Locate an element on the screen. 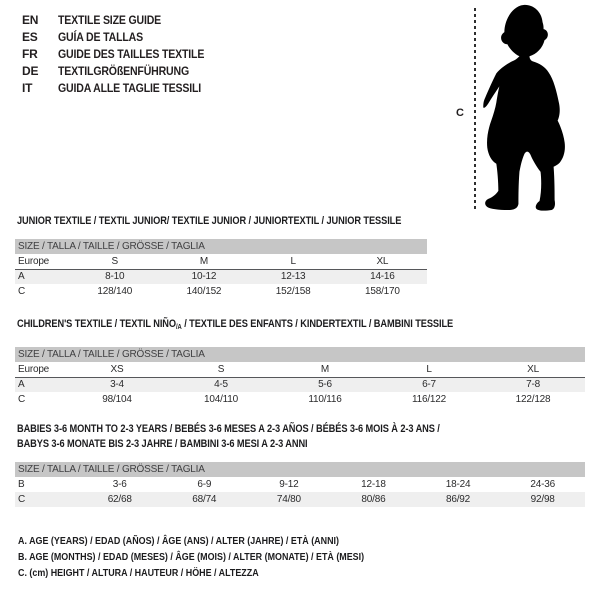 The height and width of the screenshot is (600, 600). language-row: IT GUIDA ALLE TAGLIE TESSILI is located at coordinates (123, 88).